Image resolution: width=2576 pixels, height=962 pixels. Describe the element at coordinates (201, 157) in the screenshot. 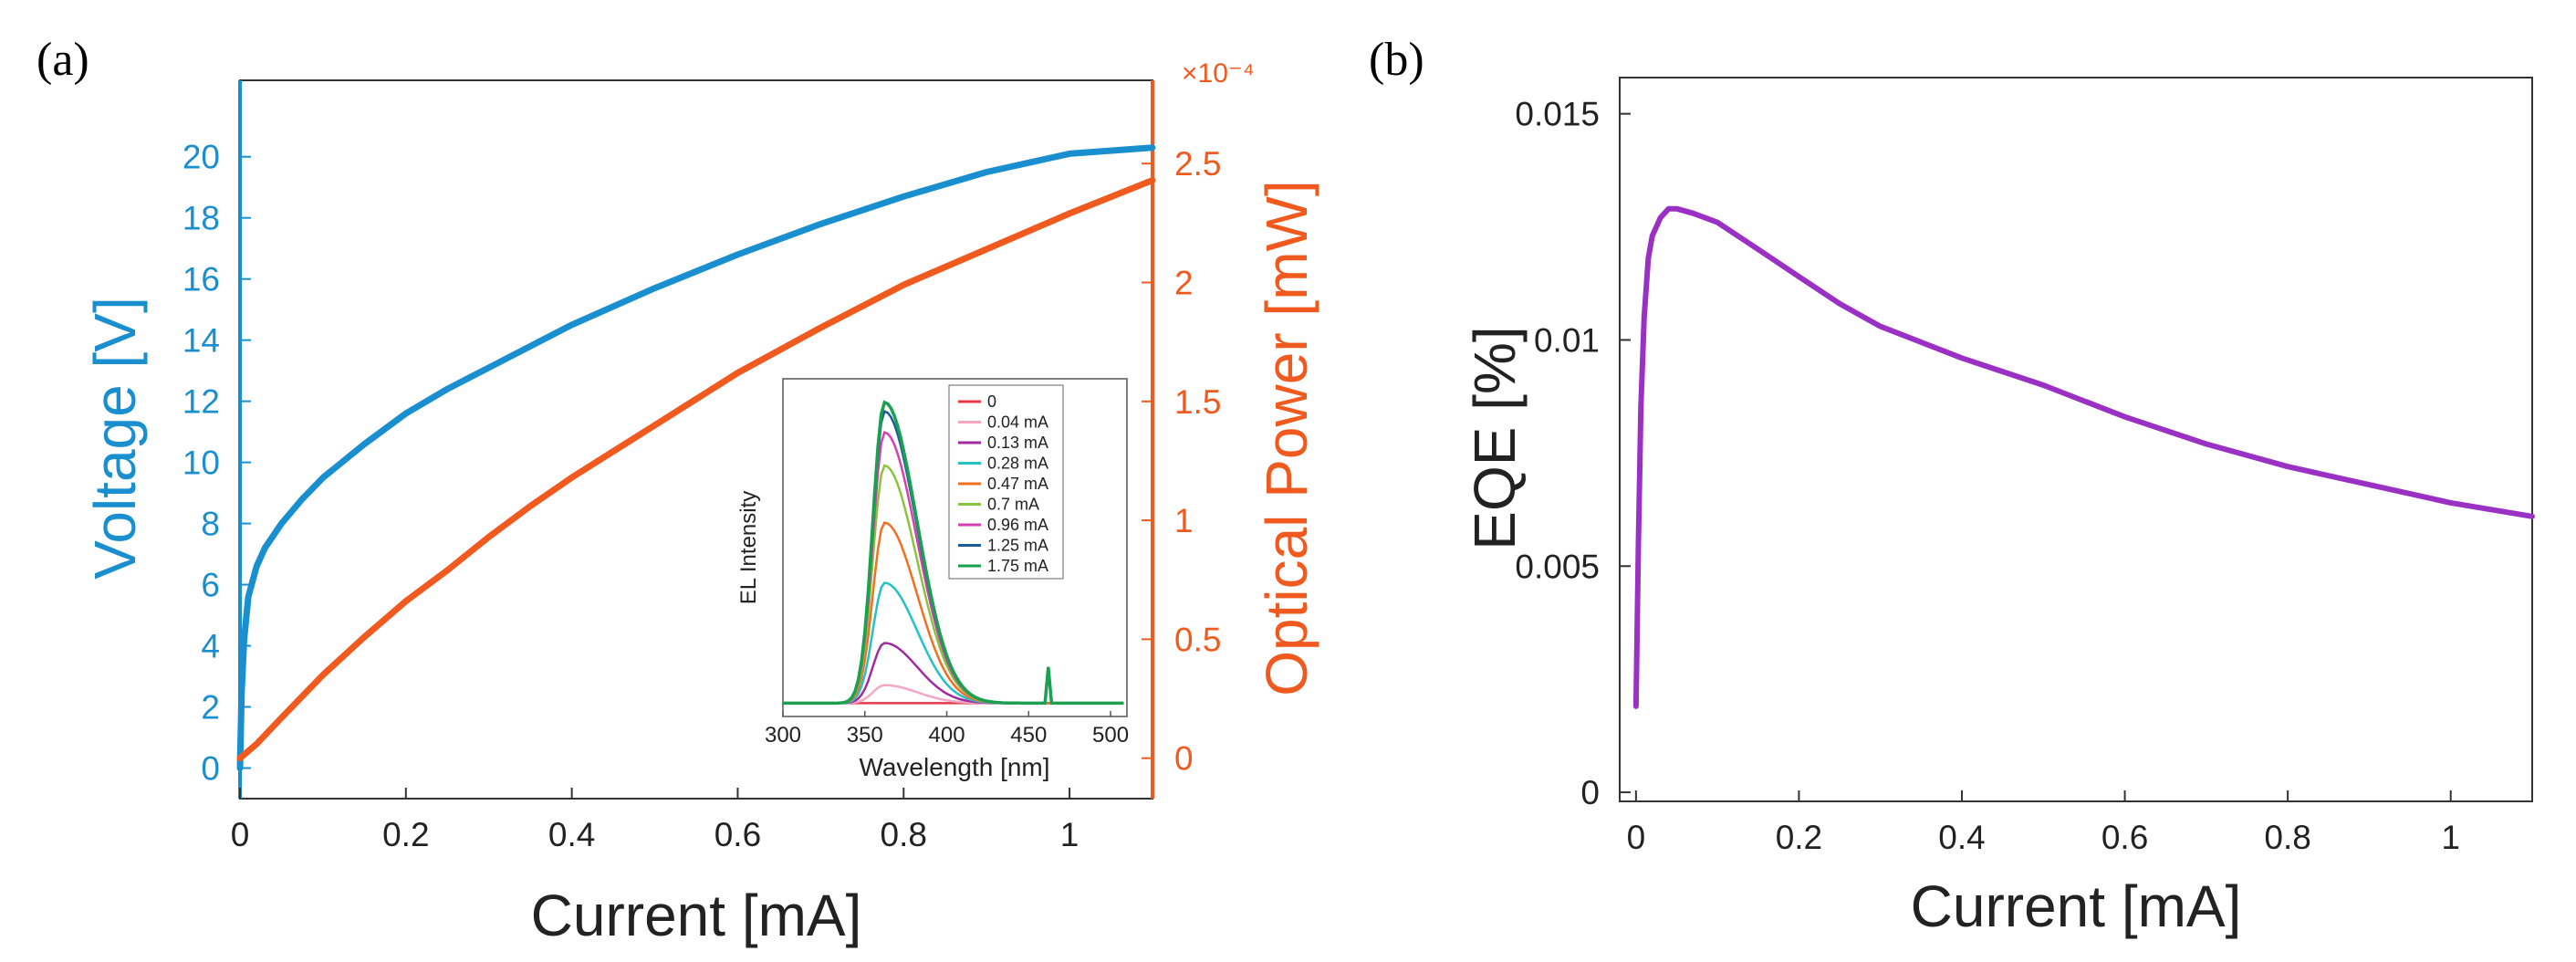

I see `left-tick-label: 20` at that location.